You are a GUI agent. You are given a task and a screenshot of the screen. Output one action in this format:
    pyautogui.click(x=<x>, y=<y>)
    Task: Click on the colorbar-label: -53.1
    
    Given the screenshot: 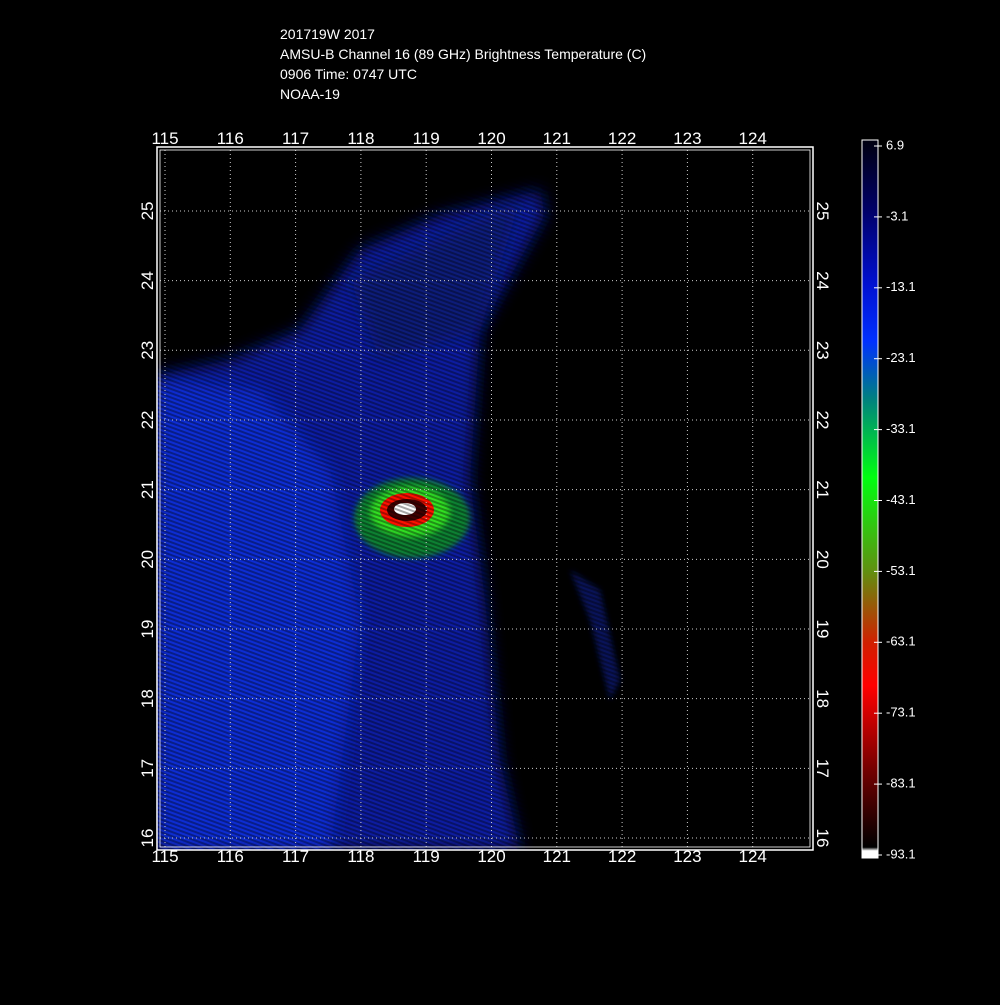 What is the action you would take?
    pyautogui.click(x=901, y=570)
    